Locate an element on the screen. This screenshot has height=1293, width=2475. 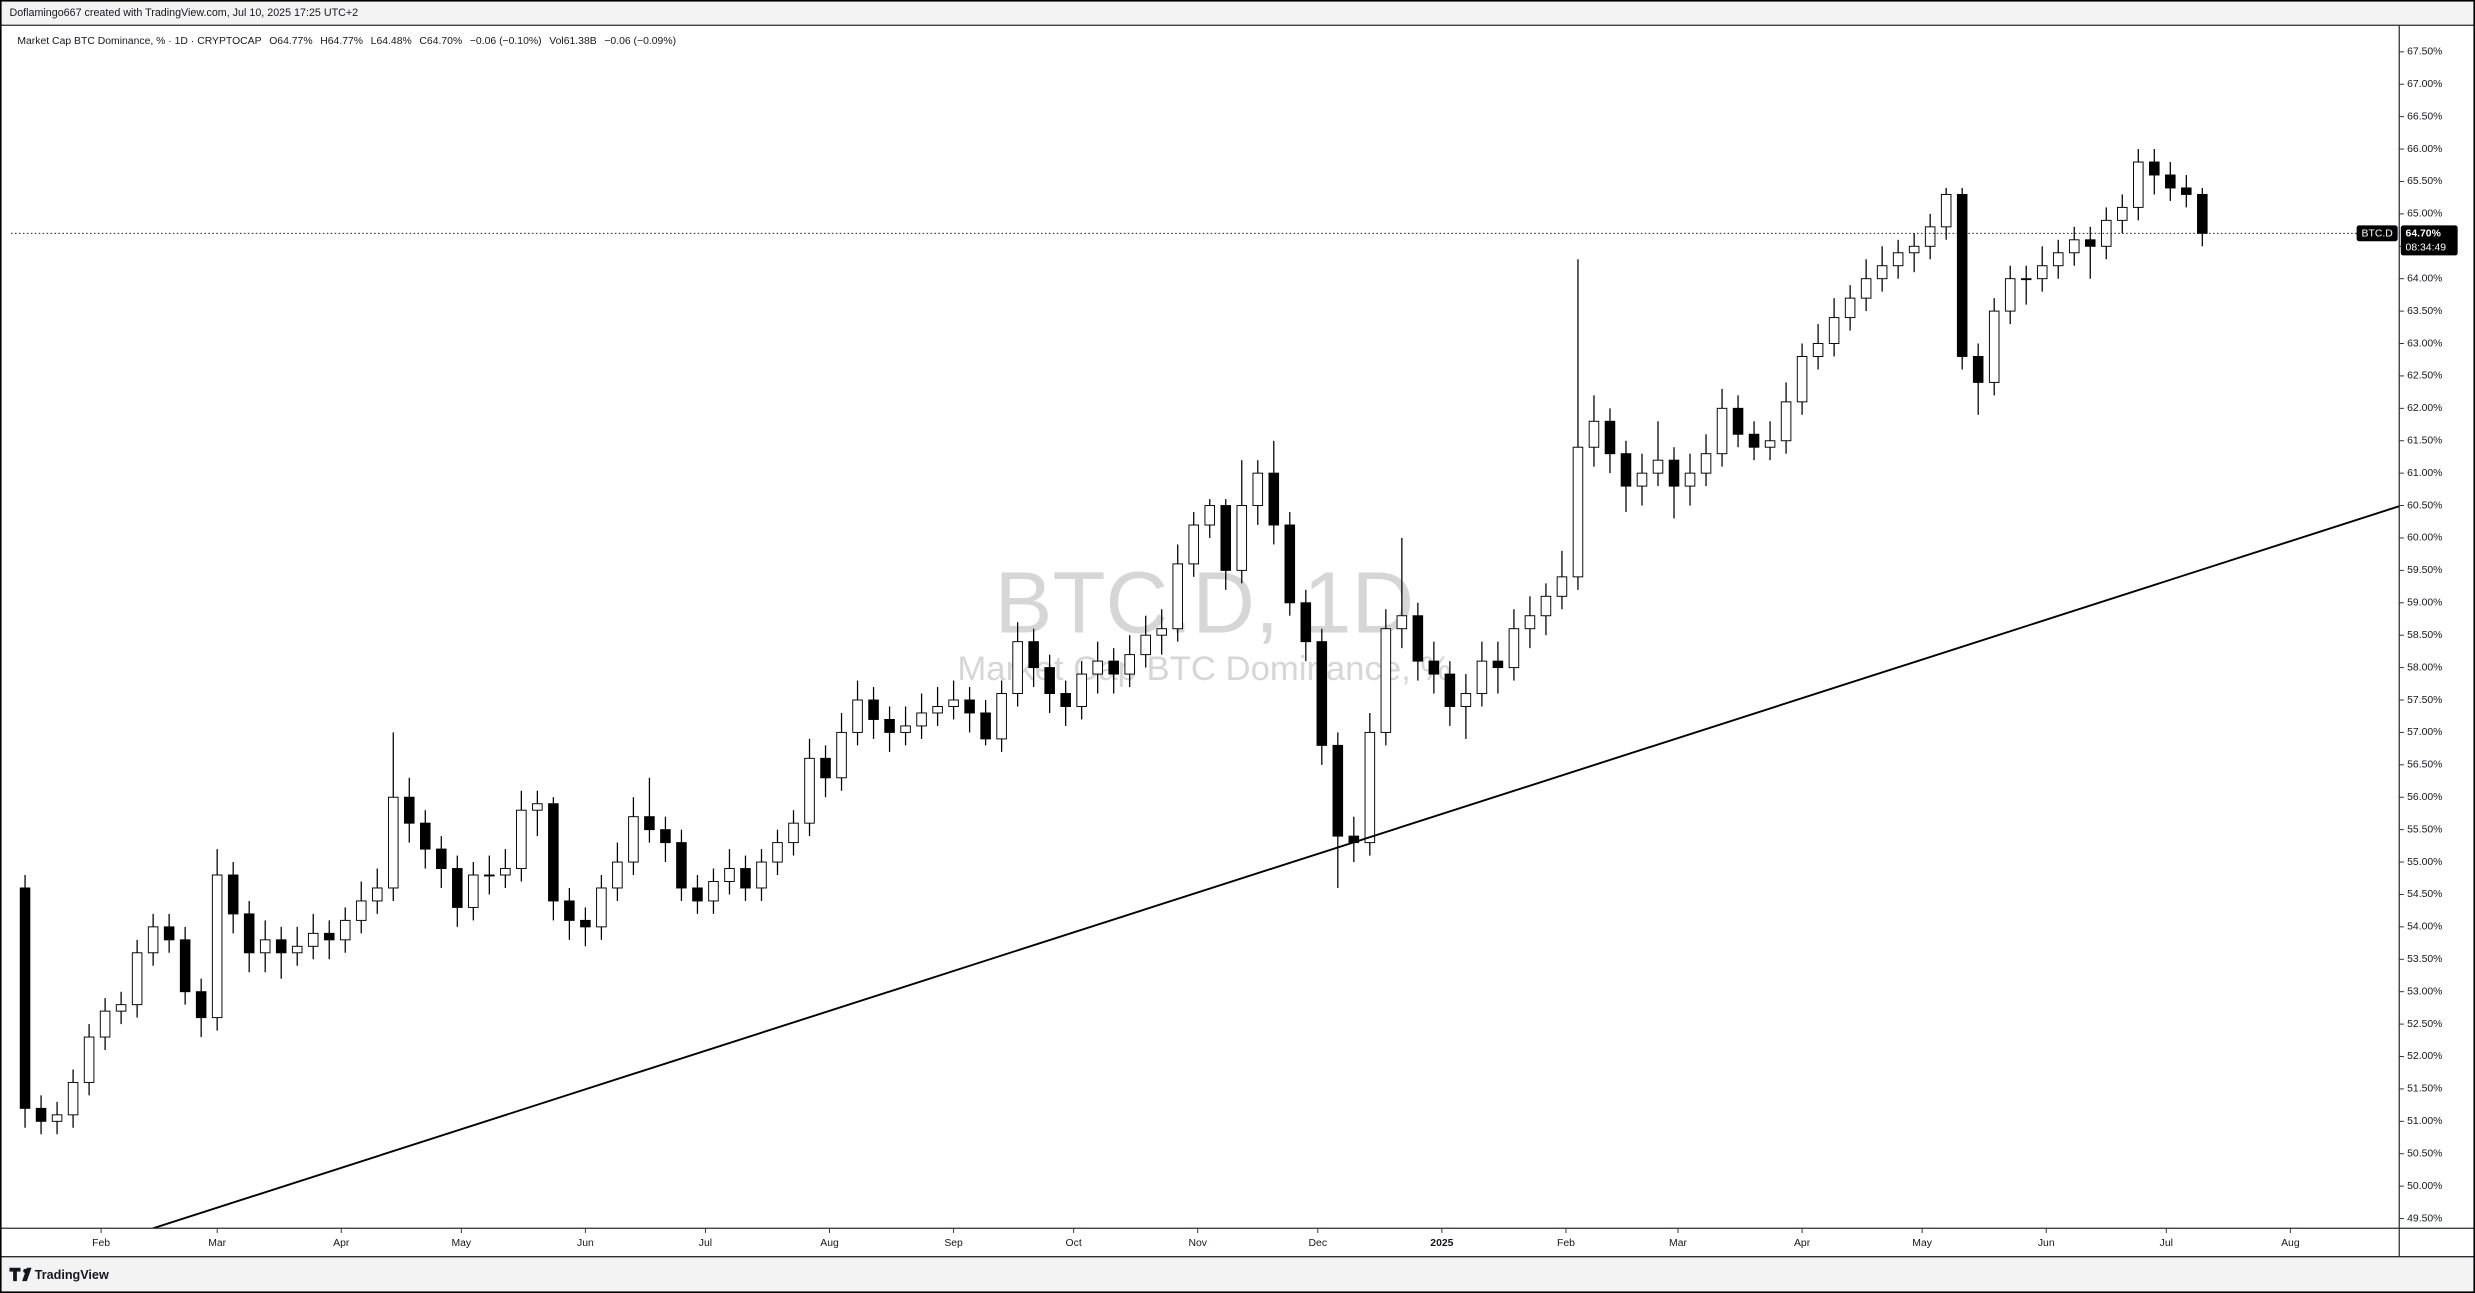
legend-close: C64.70% is located at coordinates (440, 41).